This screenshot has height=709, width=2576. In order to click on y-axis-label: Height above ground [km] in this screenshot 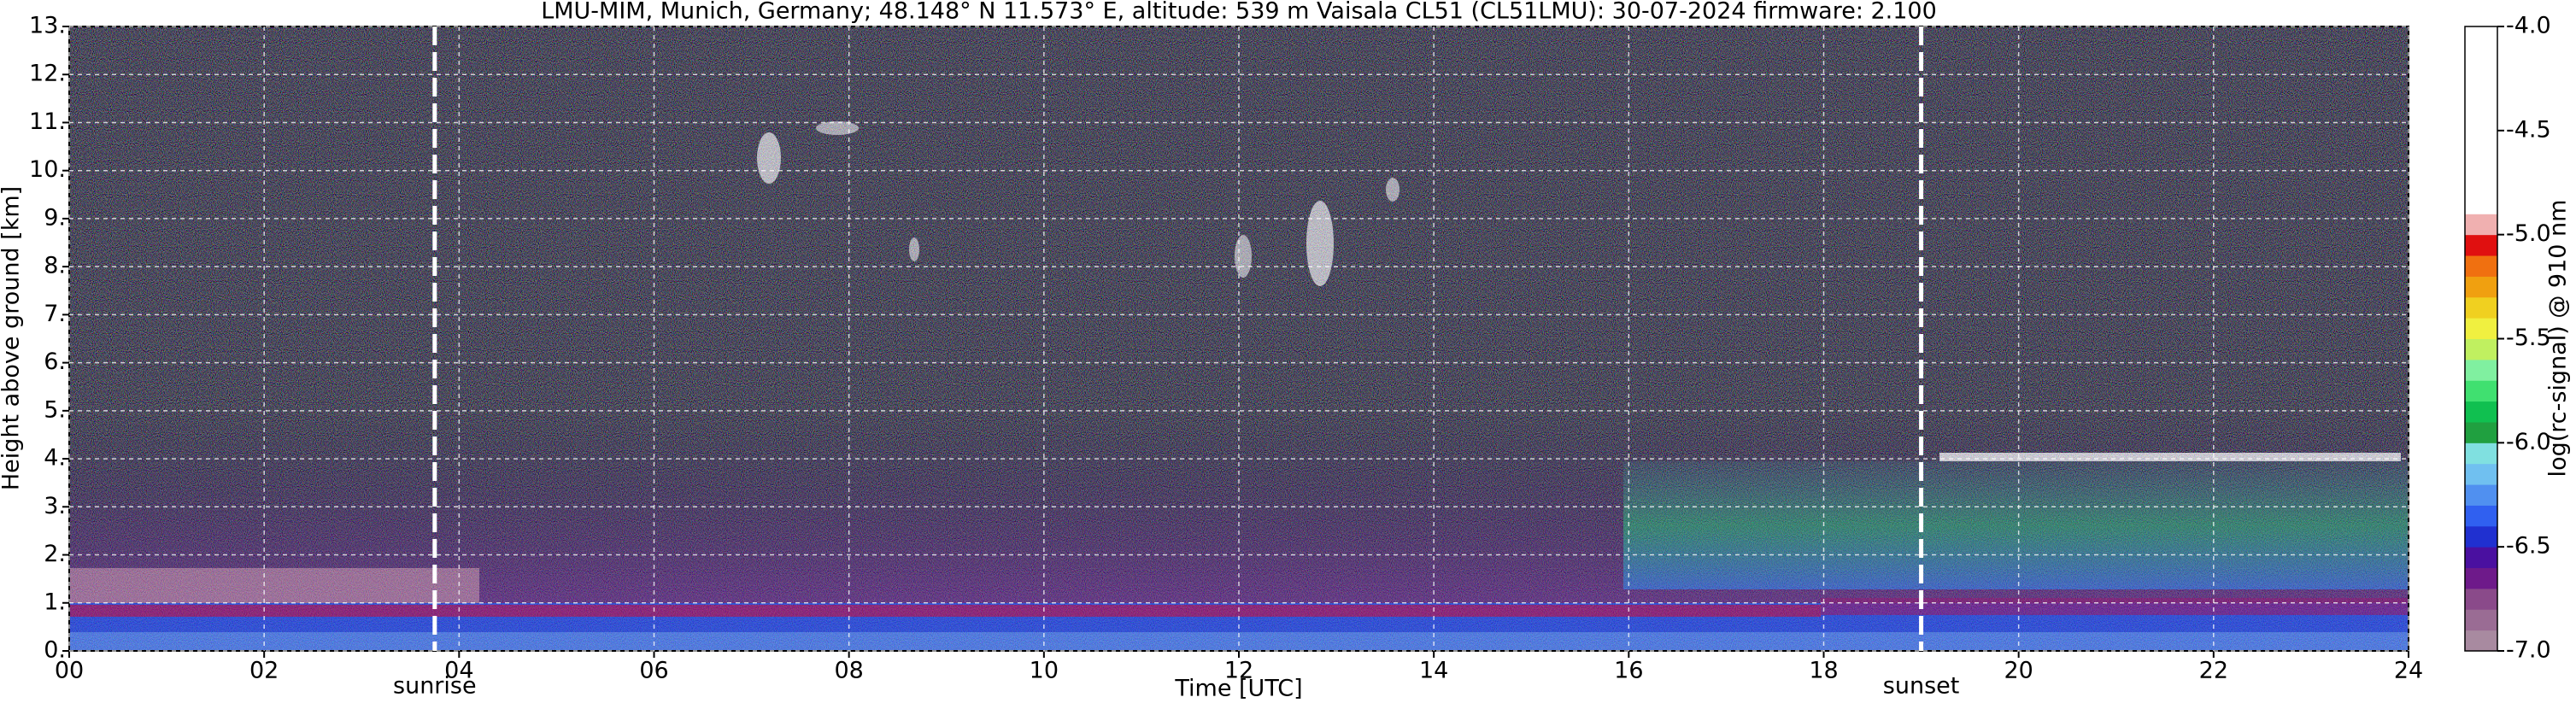, I will do `click(12, 338)`.